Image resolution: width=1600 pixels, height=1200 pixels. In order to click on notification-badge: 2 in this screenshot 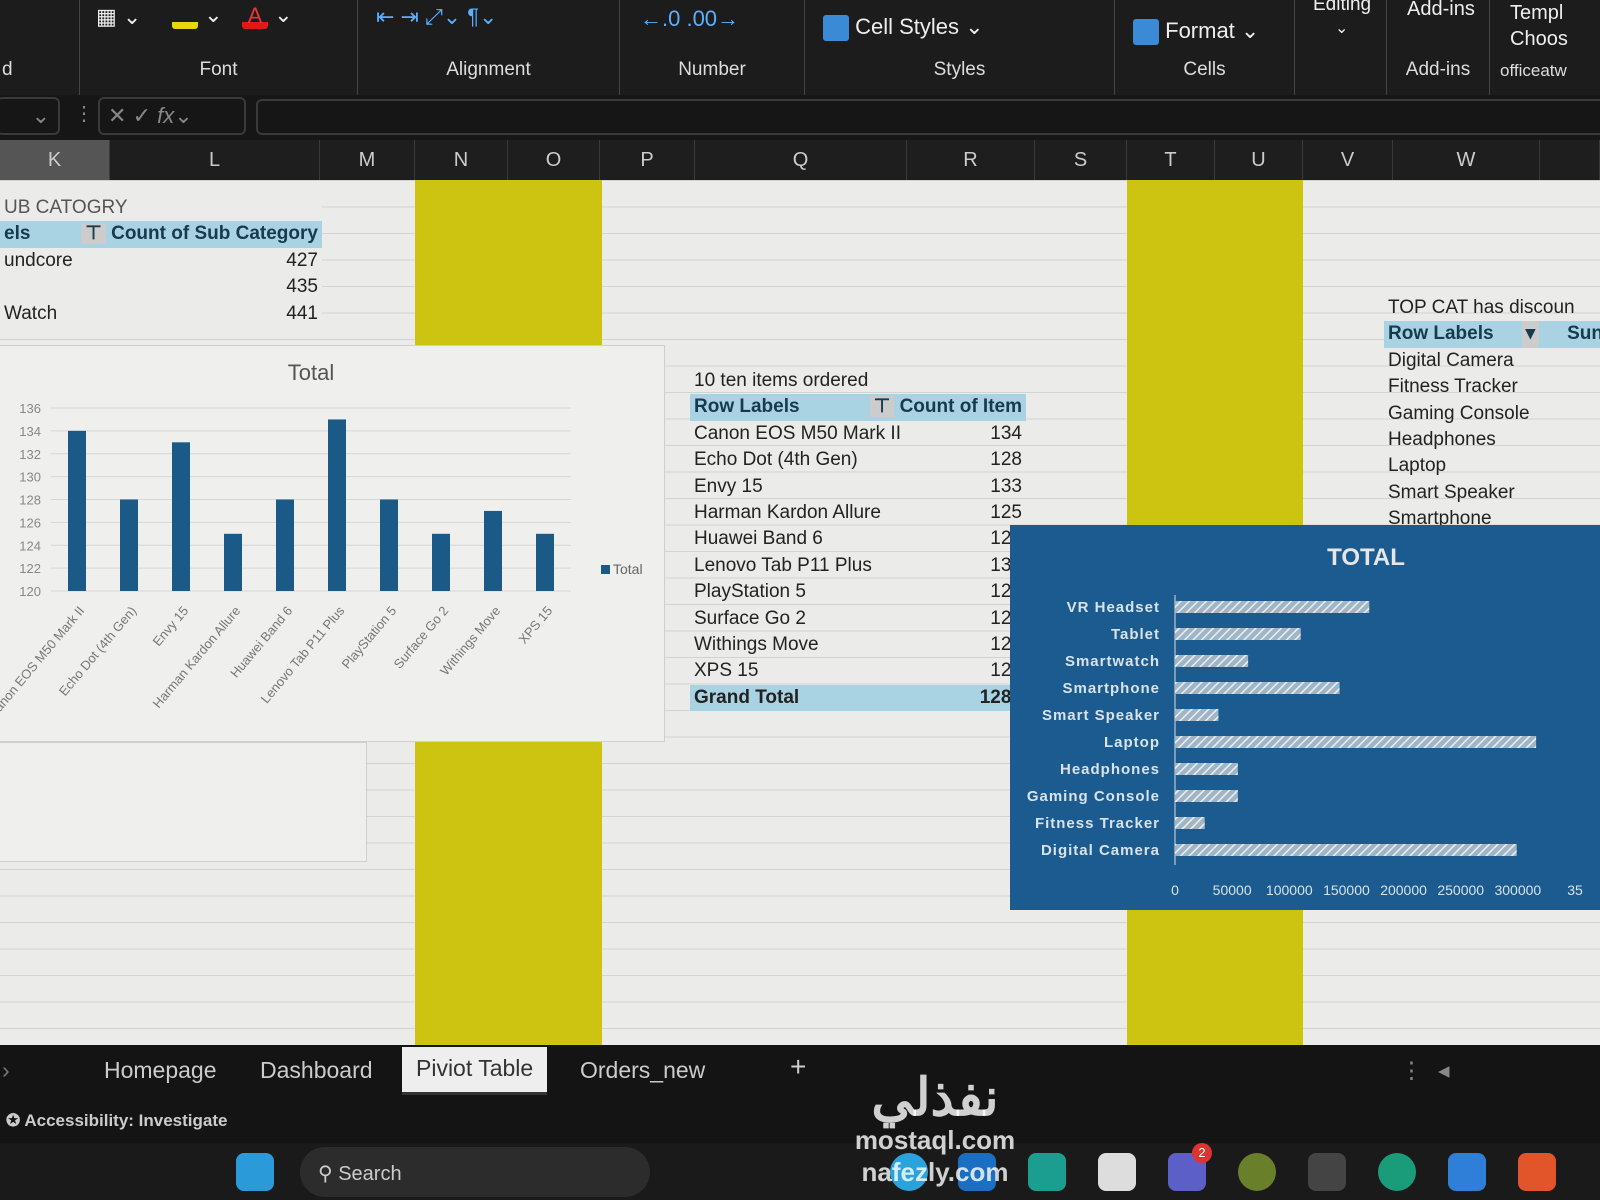, I will do `click(1202, 1153)`.